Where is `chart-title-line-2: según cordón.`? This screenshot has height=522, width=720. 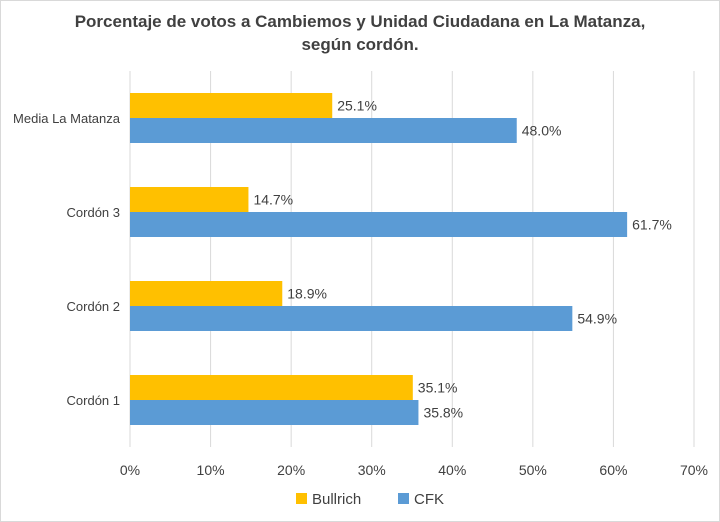
chart-title-line-2: según cordón. is located at coordinates (359, 44).